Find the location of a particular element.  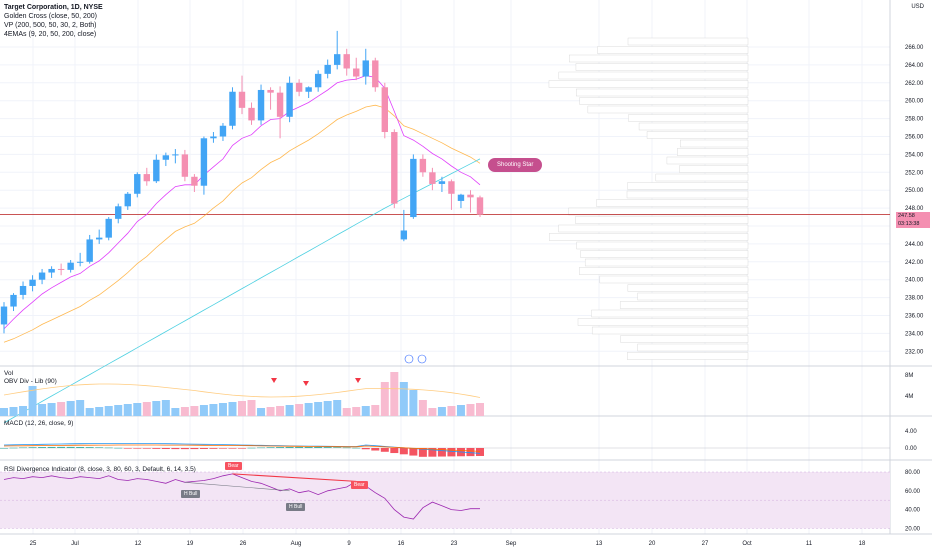

volume-tick-label: 8M is located at coordinates (909, 376).